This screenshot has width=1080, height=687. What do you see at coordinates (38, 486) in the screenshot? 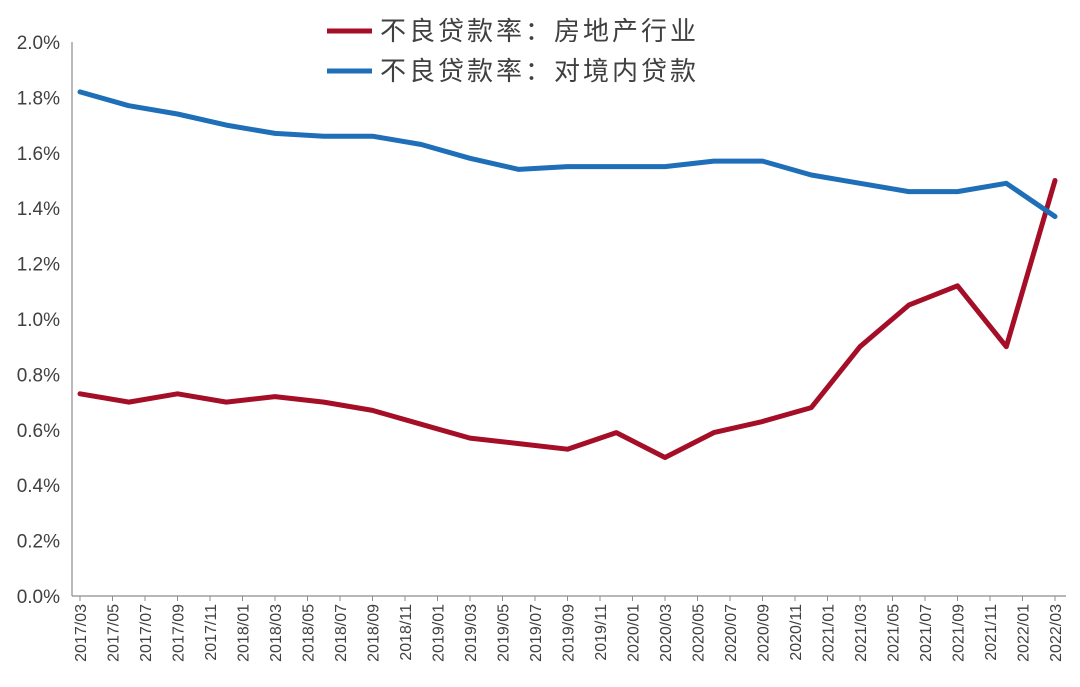
I see `y-tick-label: 0.4%` at bounding box center [38, 486].